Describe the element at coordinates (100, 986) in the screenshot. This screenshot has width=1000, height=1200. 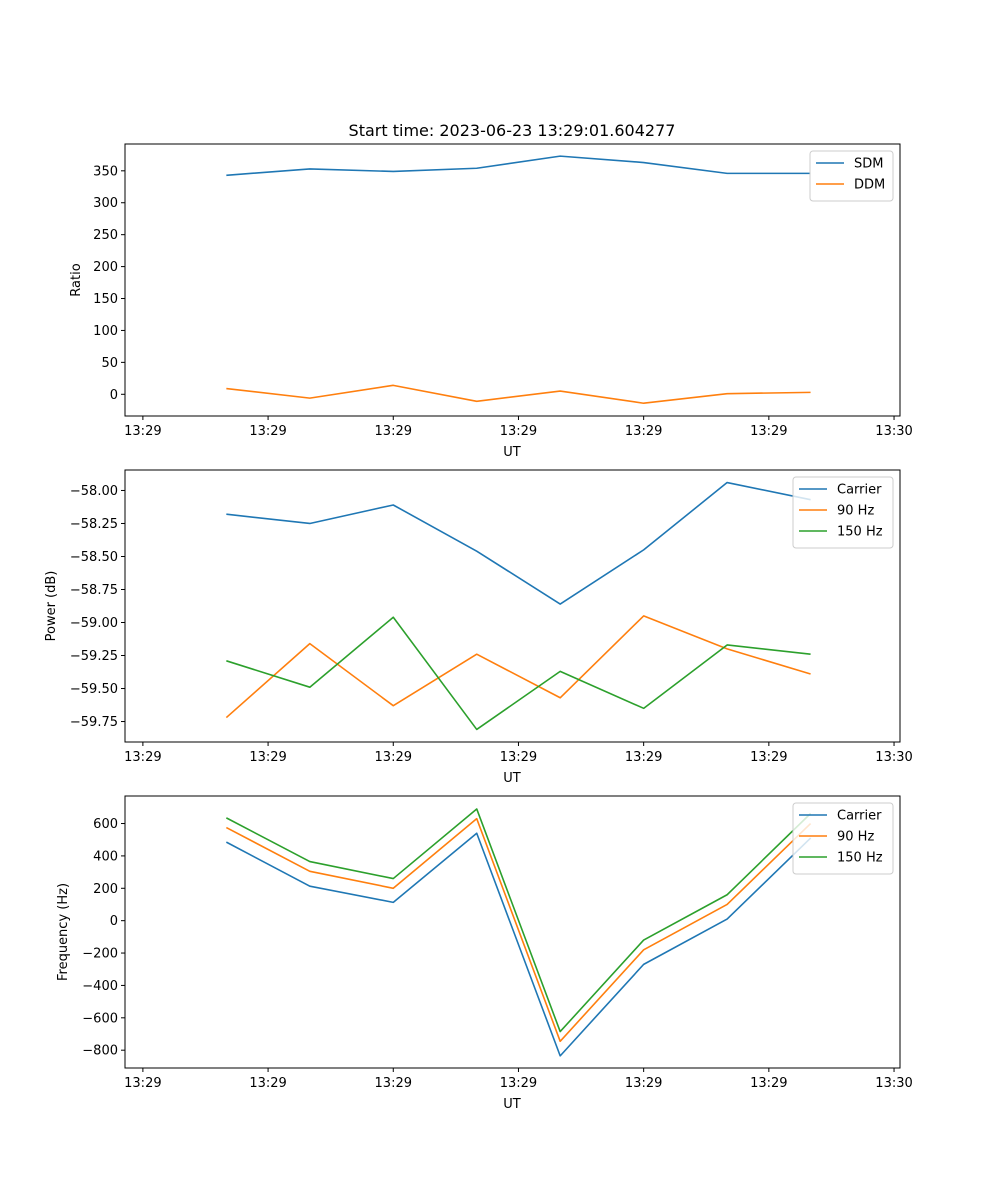
I see `y-tick-label: −400` at that location.